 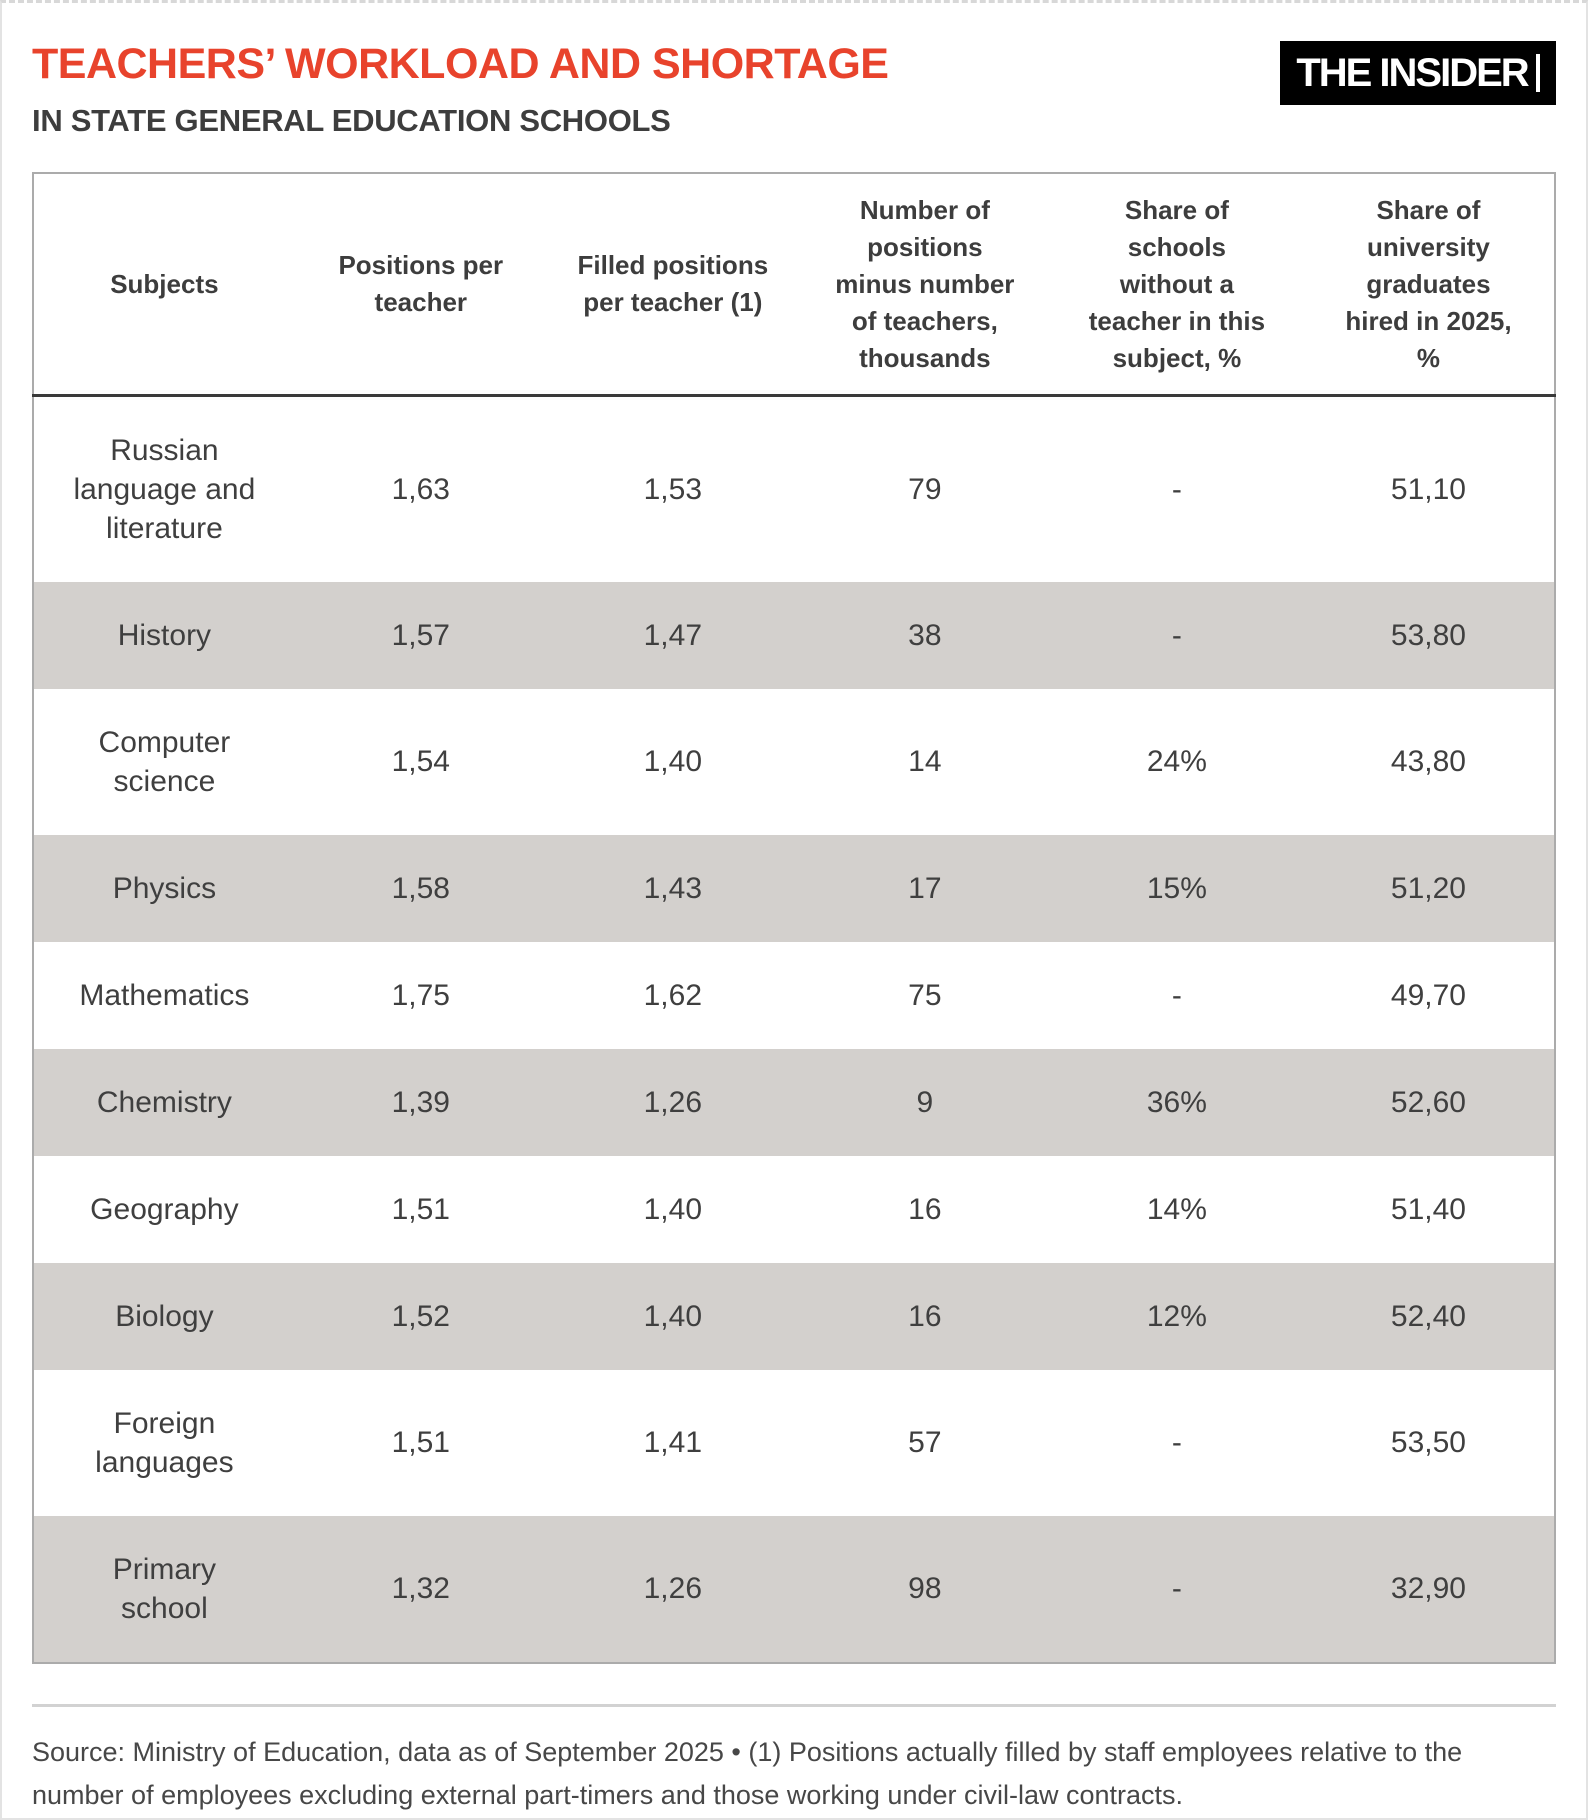 I want to click on value-cell: 51,10, so click(x=1428, y=489).